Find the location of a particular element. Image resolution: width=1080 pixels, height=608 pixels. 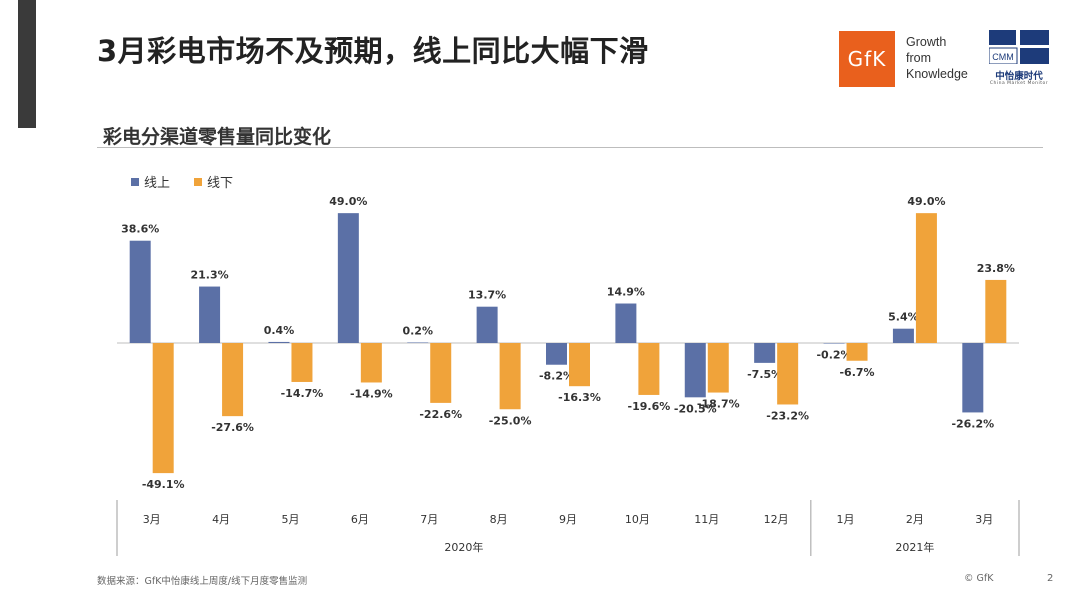

data-label-offline-3: -14.9% is located at coordinates (371, 393).